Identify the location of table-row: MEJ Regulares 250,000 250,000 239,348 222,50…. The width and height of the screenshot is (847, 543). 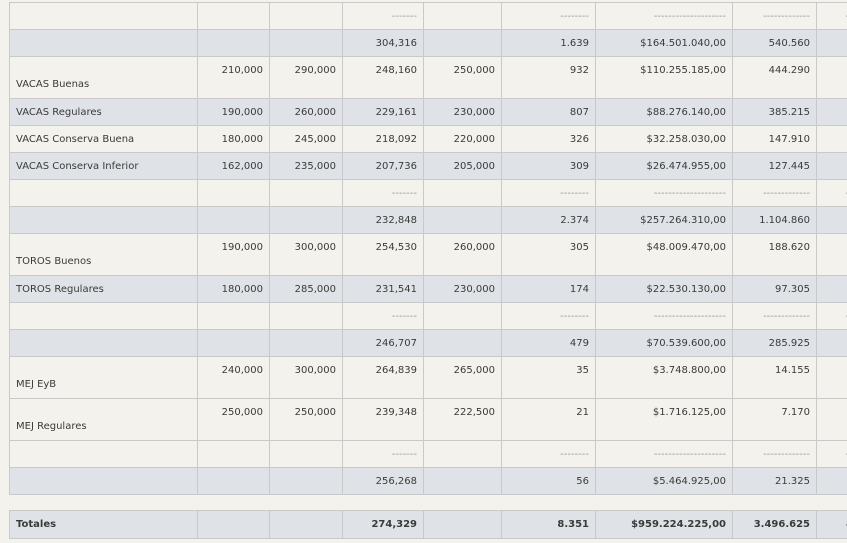
(428, 419).